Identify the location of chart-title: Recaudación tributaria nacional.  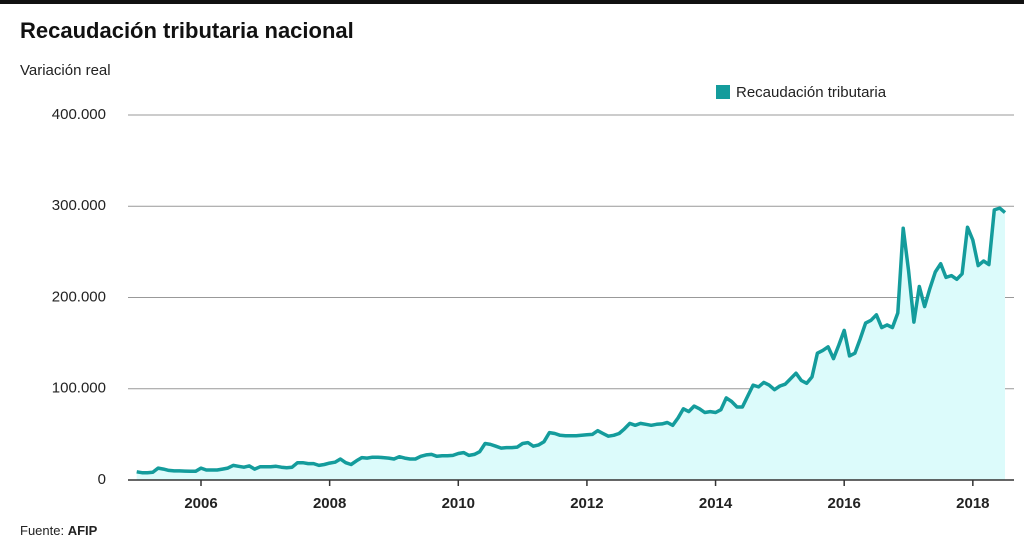
(187, 30).